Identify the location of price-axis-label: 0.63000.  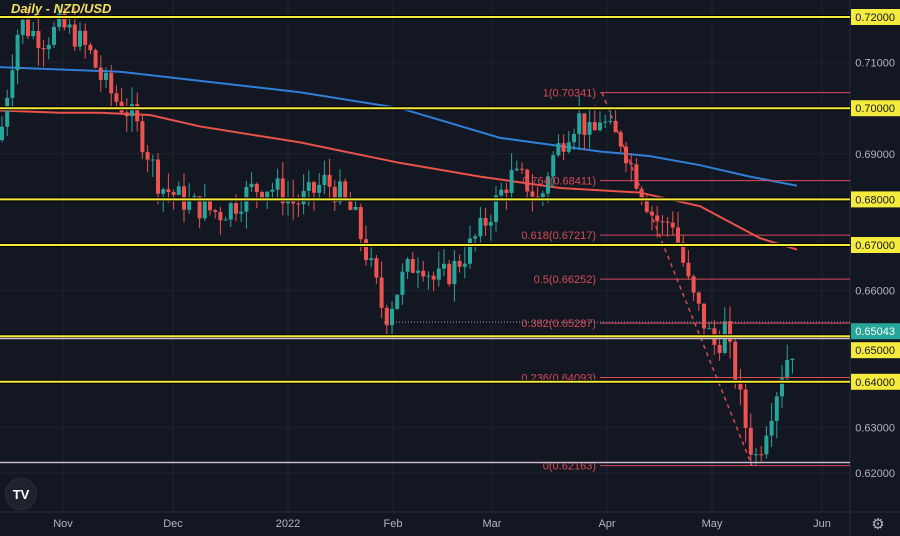
(875, 428).